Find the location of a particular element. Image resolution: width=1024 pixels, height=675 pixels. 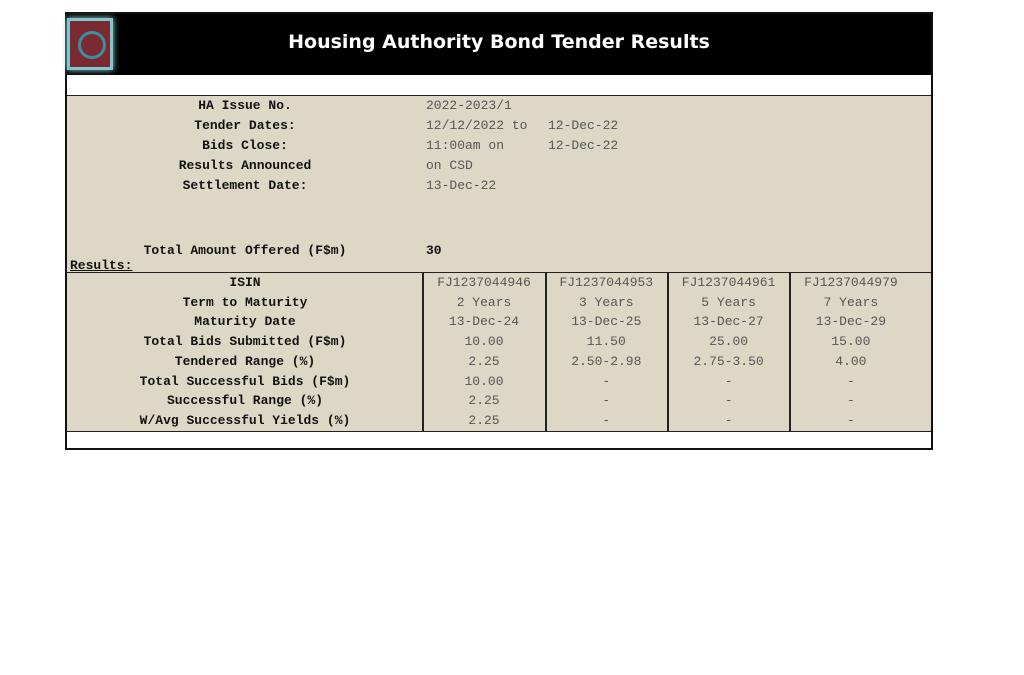

info-label: Results Announced is located at coordinates (245, 165).